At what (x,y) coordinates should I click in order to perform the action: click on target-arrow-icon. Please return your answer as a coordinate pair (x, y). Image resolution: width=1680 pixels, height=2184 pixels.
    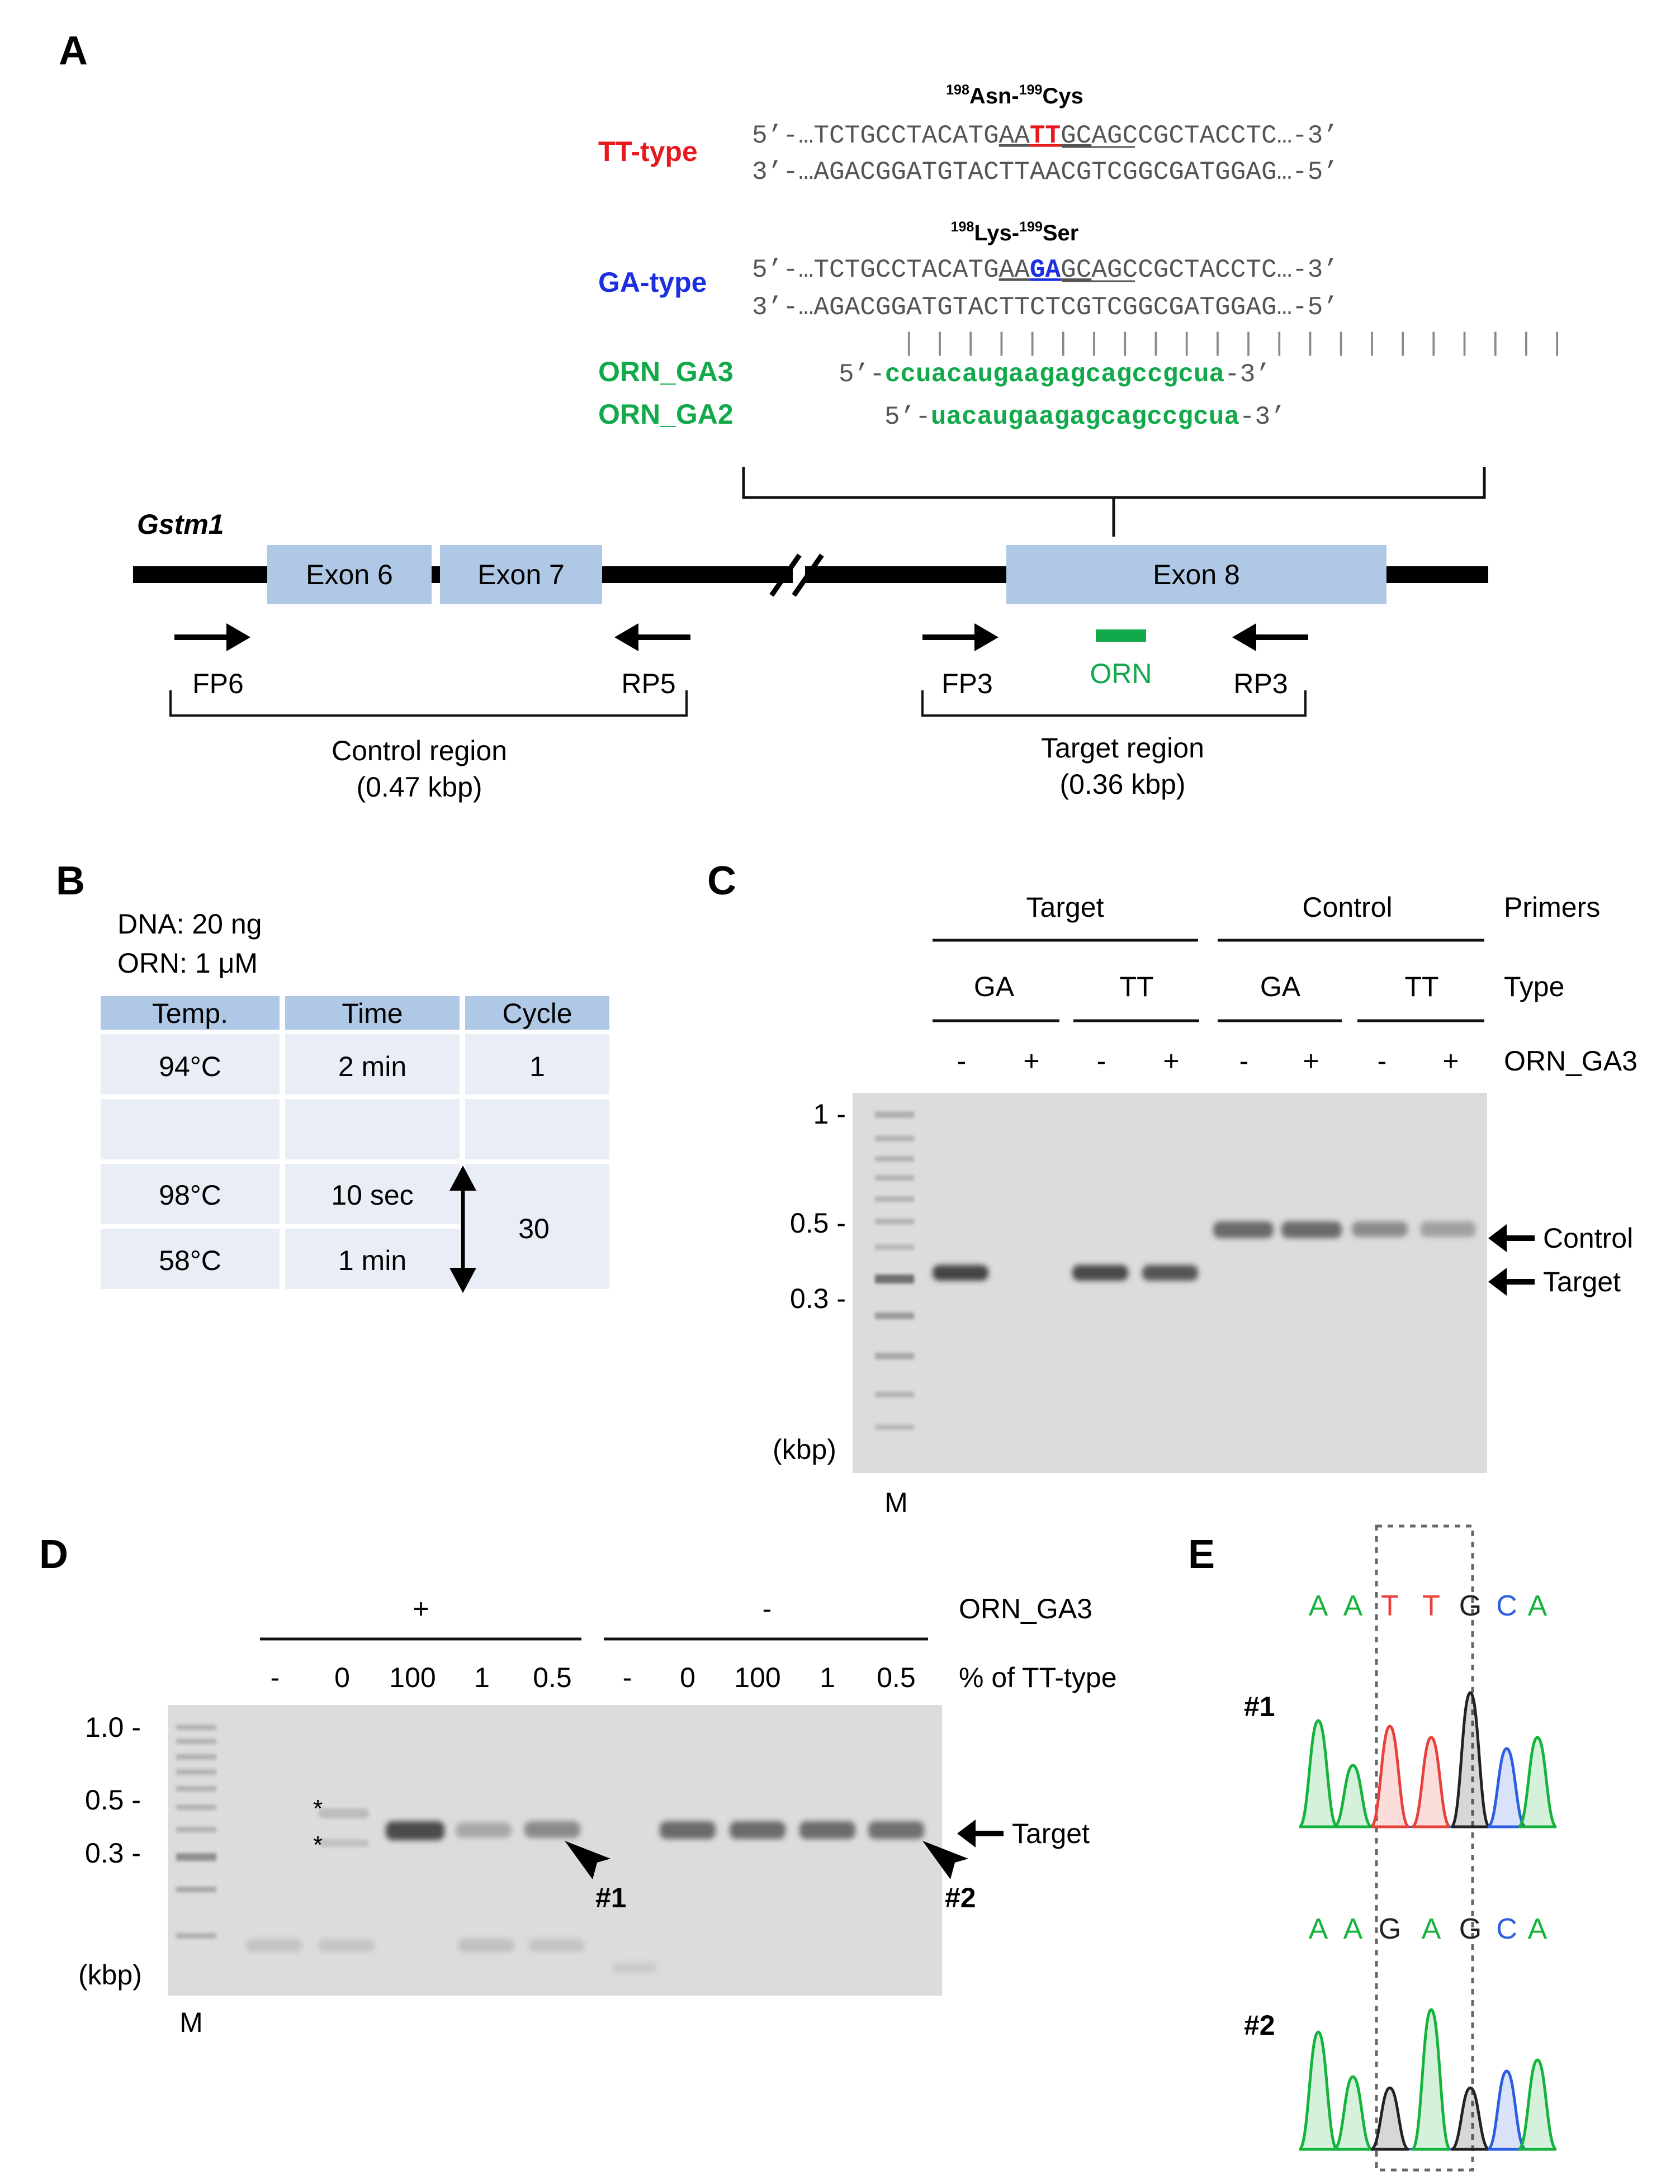
    Looking at the image, I should click on (1511, 1282).